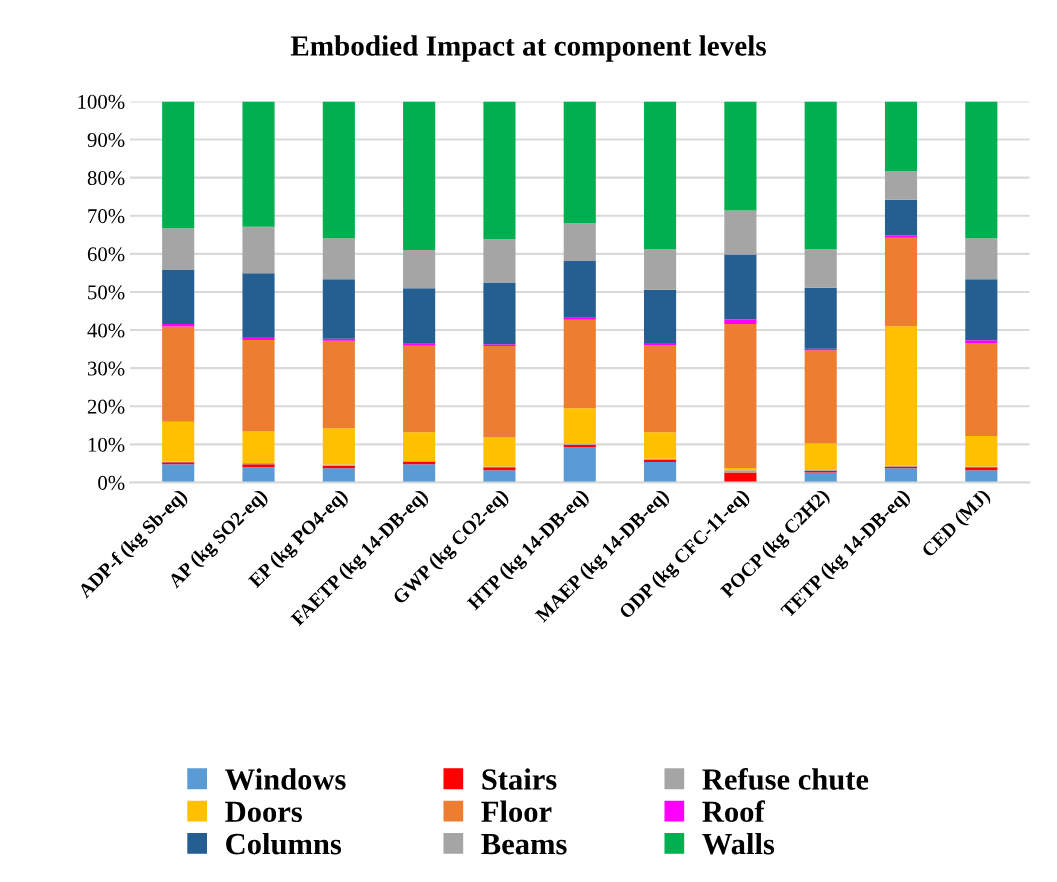 This screenshot has height=882, width=1057. What do you see at coordinates (101, 101) in the screenshot?
I see `y-tick-label: 100%` at bounding box center [101, 101].